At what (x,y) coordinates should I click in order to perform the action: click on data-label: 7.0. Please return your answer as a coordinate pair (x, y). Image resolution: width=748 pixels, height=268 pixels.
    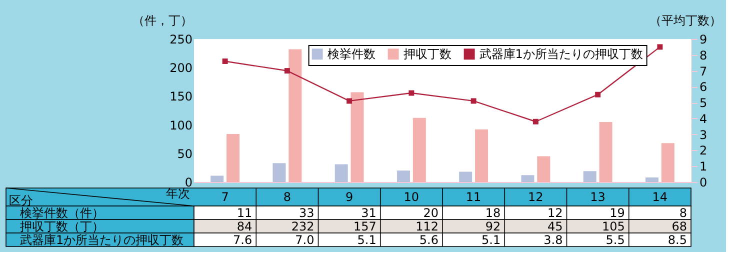
    Looking at the image, I should click on (304, 239).